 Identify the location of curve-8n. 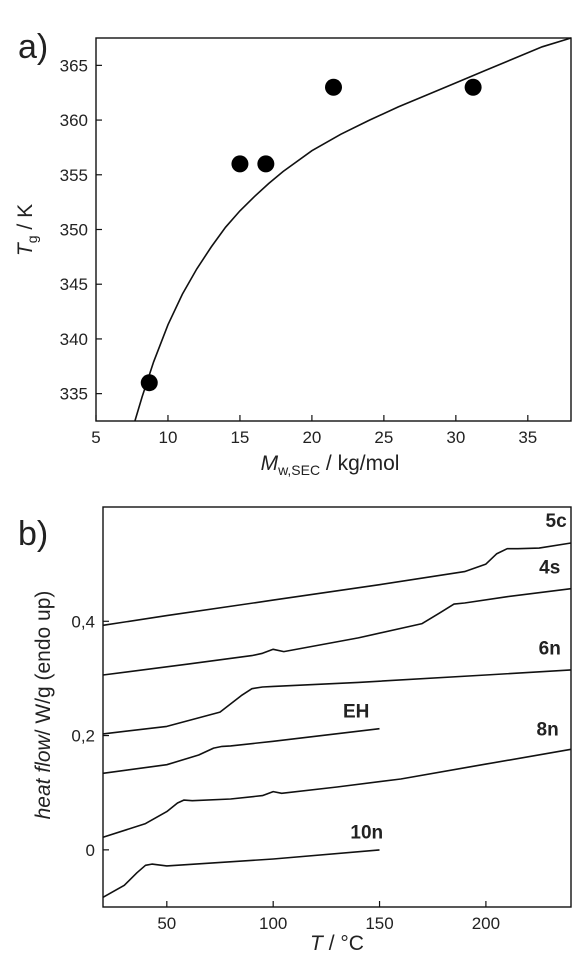
(337, 793).